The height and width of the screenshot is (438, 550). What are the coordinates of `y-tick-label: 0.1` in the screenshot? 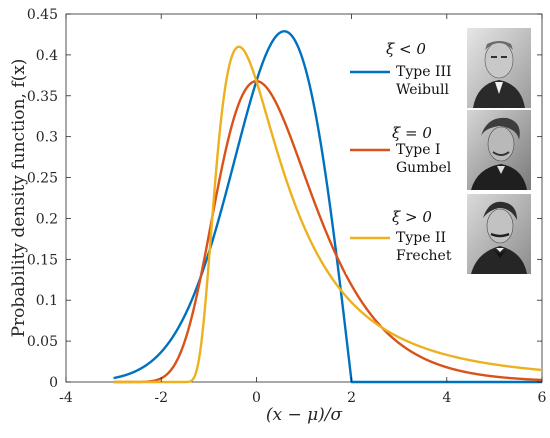 It's located at (47, 301).